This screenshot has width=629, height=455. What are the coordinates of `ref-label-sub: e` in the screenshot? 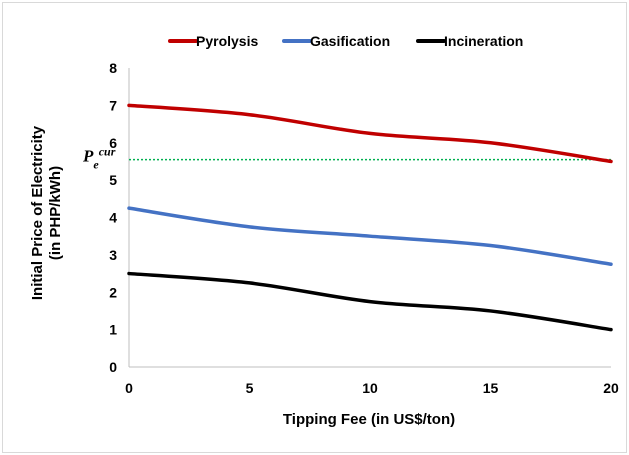 It's located at (96, 165).